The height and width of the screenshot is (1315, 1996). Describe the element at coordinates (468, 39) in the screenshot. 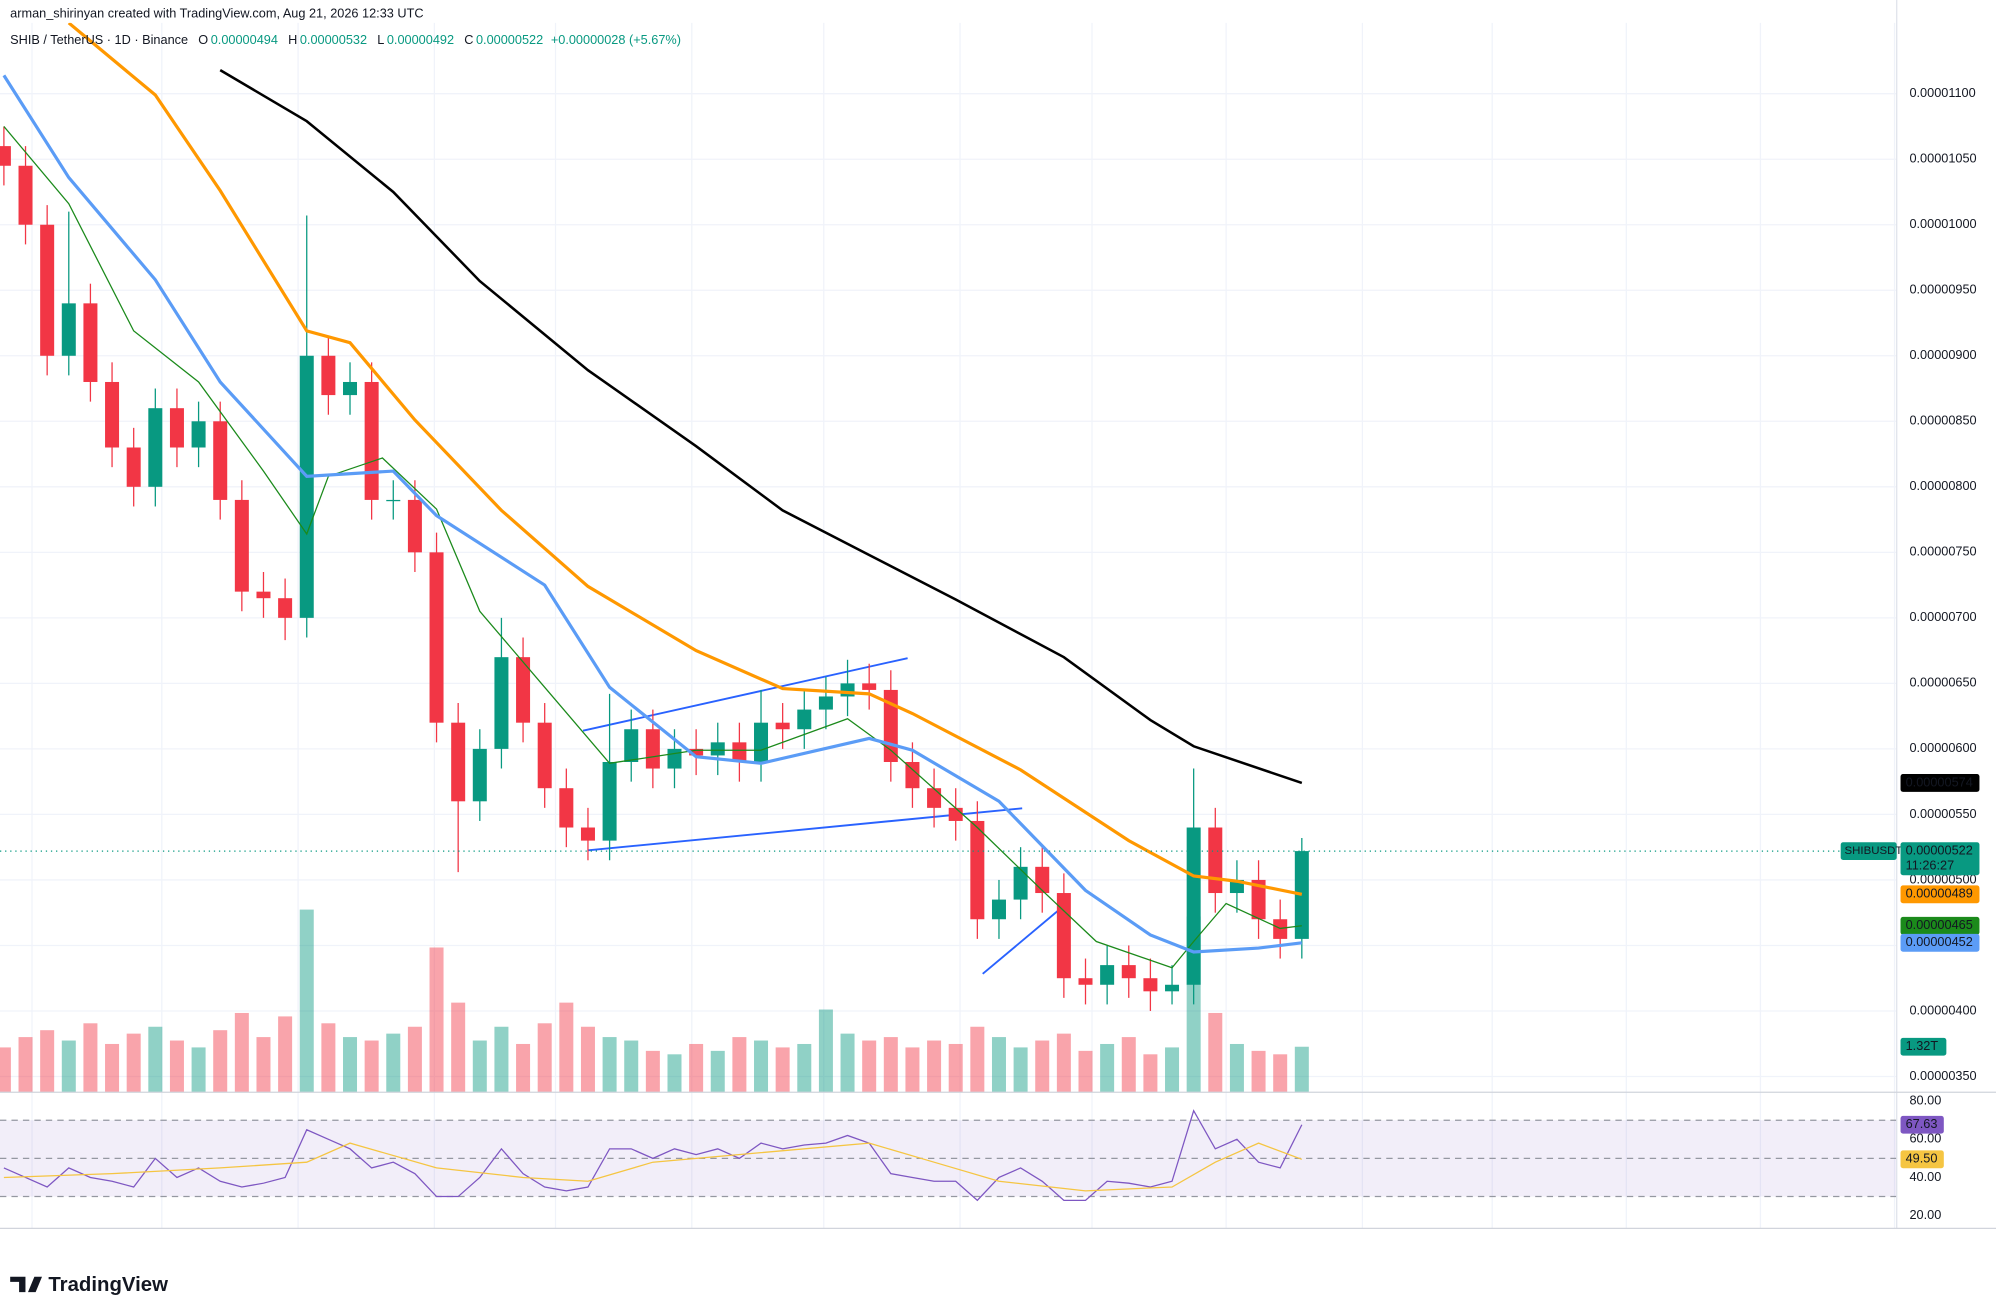

I see `ohlc-key: C` at that location.